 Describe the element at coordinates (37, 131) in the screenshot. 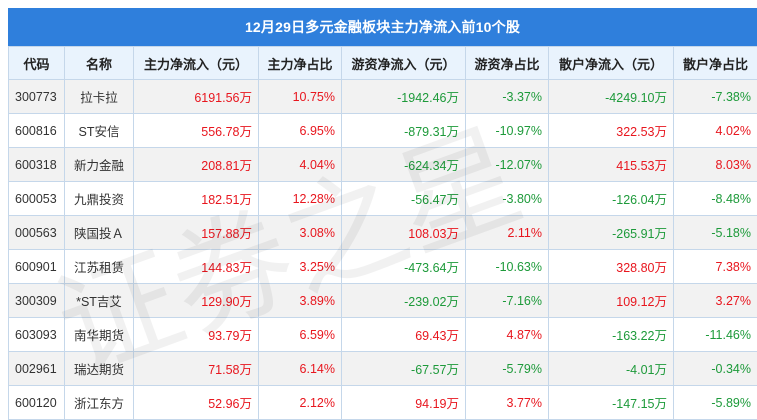

I see `stock-code-cell: 600816` at that location.